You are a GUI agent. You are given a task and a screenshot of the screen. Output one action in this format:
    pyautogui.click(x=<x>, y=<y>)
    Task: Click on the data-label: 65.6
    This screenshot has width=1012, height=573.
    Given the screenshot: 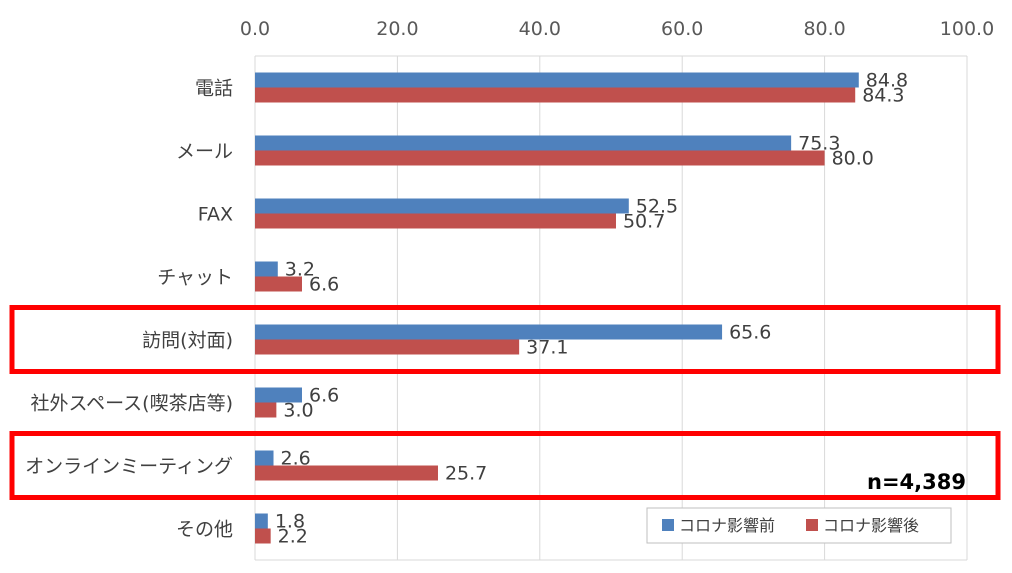 What is the action you would take?
    pyautogui.click(x=750, y=333)
    